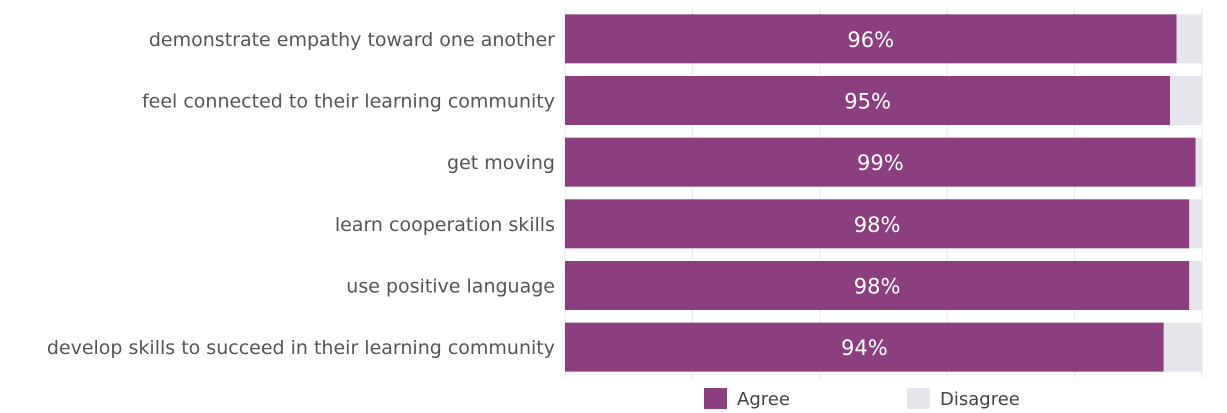 The width and height of the screenshot is (1227, 413). I want to click on bar-value-label: 94%, so click(864, 348).